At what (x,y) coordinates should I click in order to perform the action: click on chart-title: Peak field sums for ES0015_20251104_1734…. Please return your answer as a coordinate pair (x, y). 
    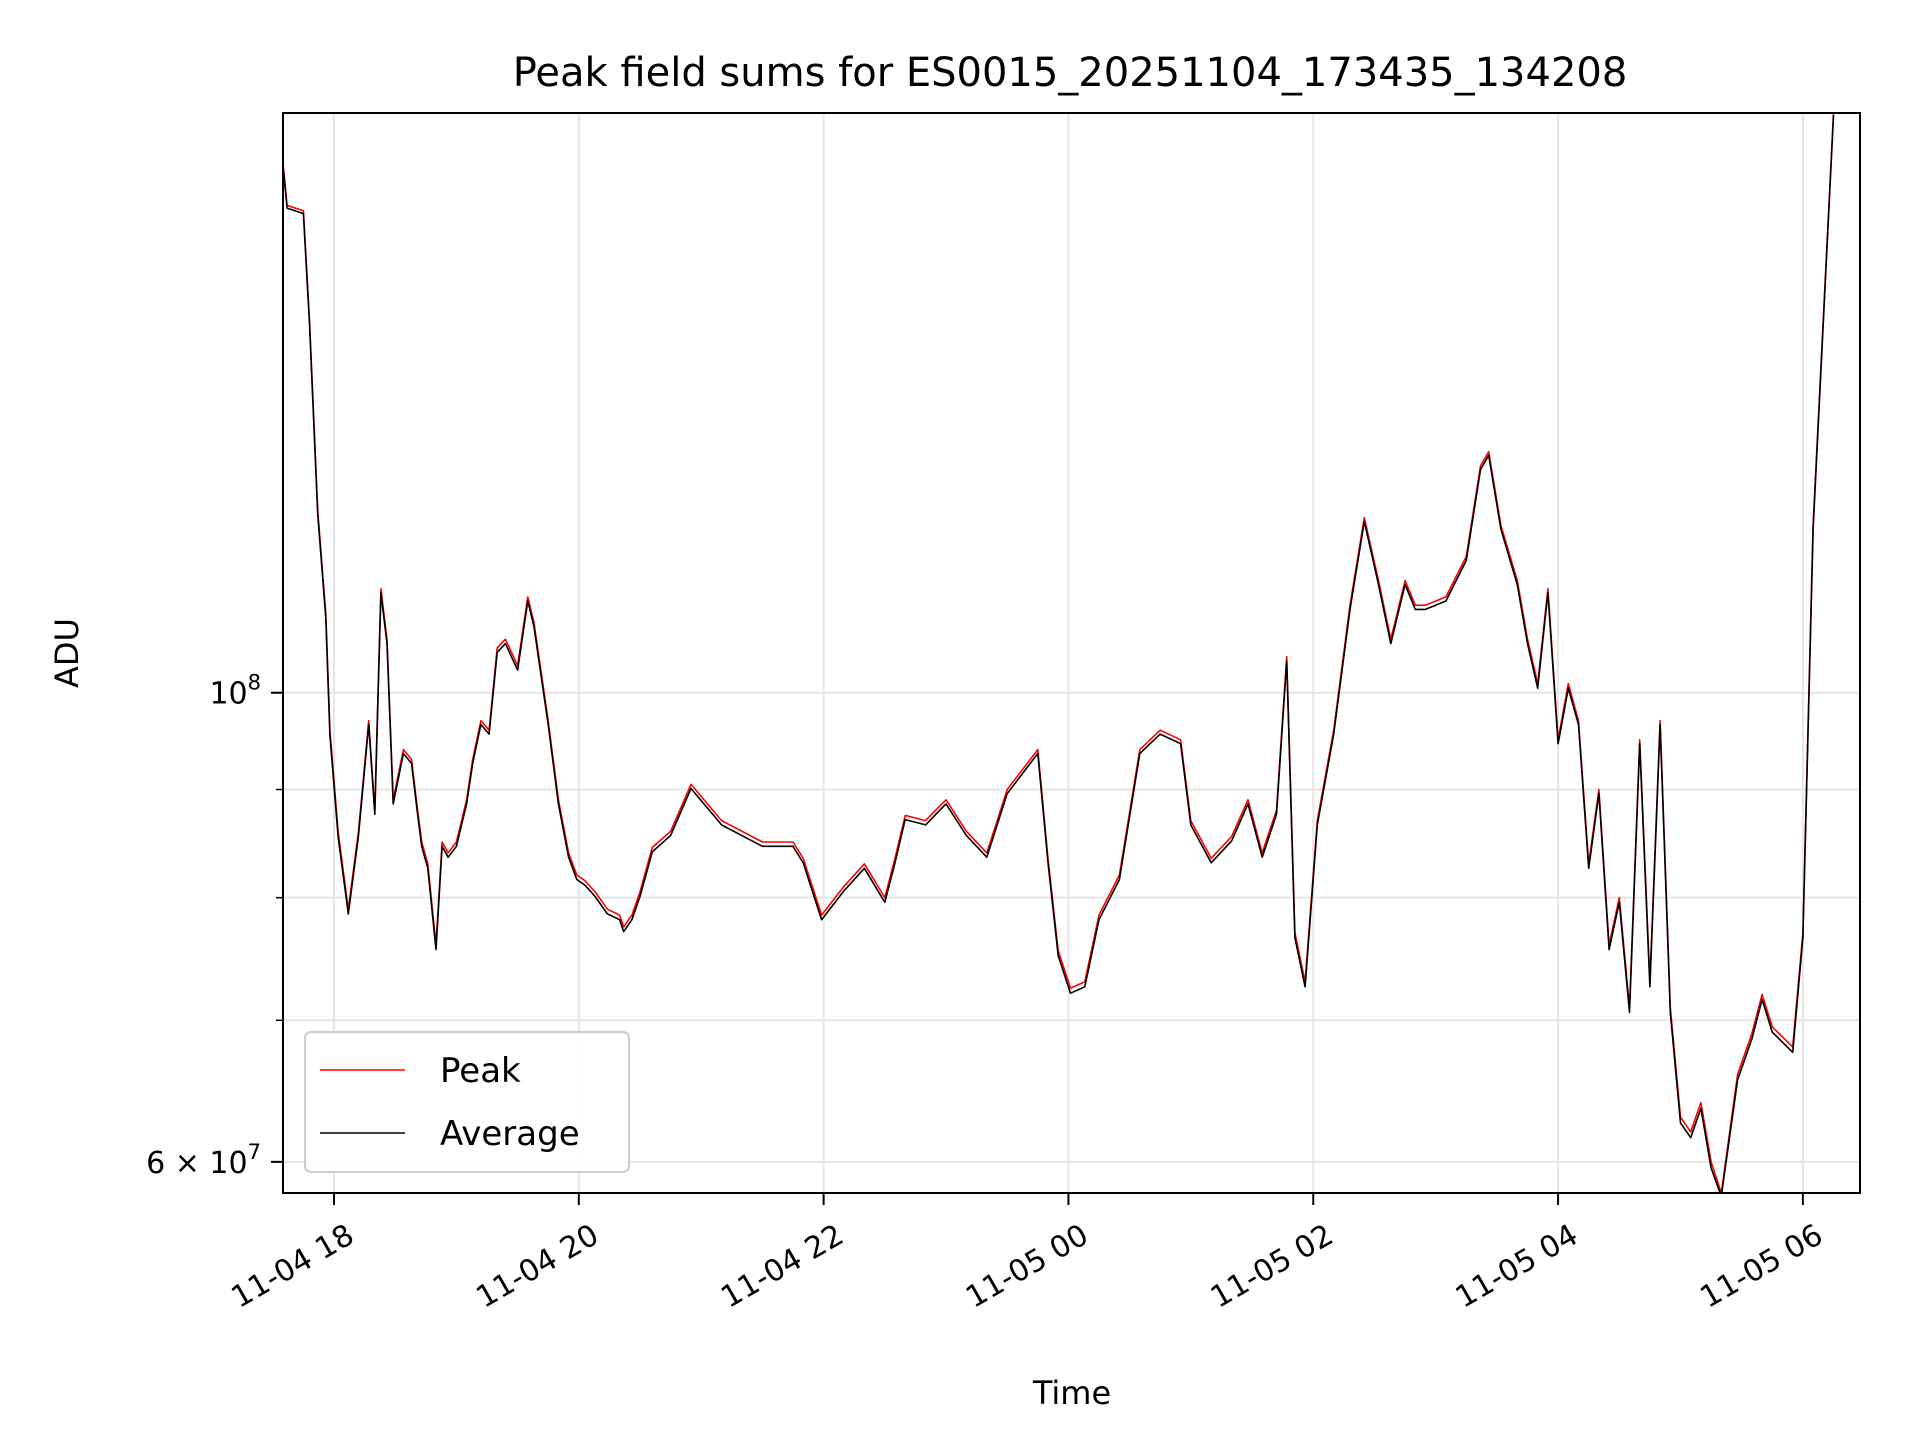
    Looking at the image, I should click on (1070, 73).